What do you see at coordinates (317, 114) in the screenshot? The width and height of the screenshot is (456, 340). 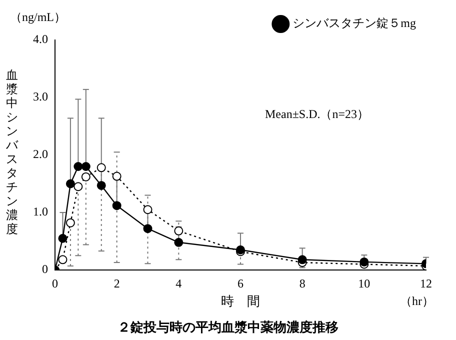 I see `annotation: Mean±S.D.（n=23）` at bounding box center [317, 114].